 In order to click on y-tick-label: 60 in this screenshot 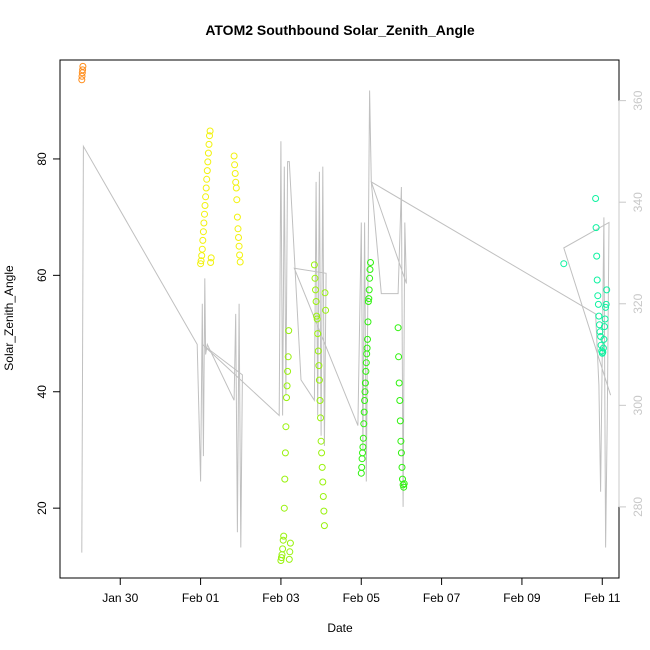, I will do `click(42, 275)`.